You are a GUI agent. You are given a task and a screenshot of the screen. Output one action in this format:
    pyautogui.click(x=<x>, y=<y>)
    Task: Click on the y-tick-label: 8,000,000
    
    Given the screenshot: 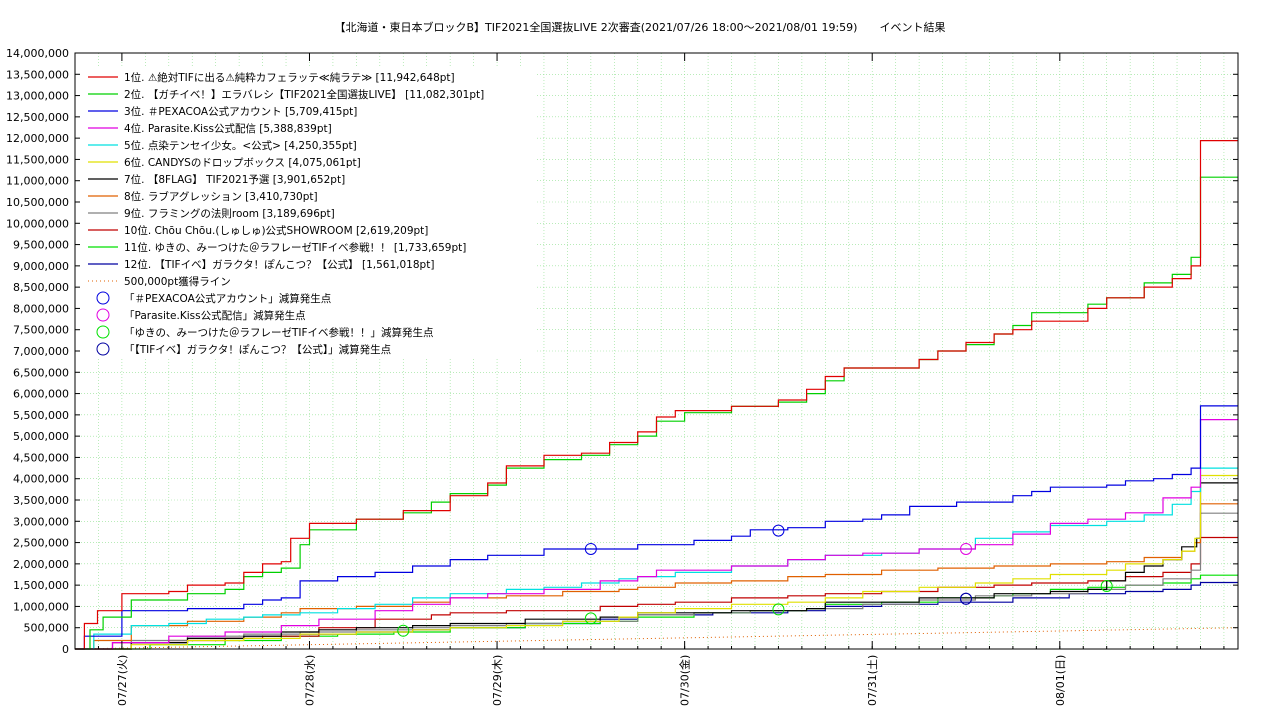 What is the action you would take?
    pyautogui.click(x=41, y=308)
    